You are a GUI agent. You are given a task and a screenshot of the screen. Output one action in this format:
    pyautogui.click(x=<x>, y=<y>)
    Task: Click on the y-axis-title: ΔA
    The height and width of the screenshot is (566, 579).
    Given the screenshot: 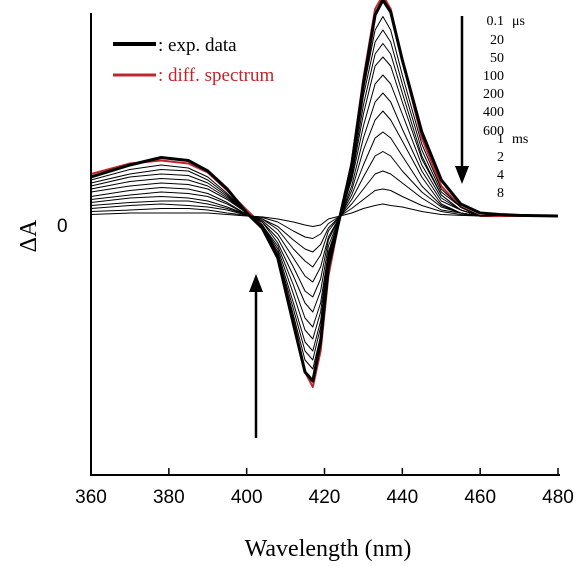 What is the action you would take?
    pyautogui.click(x=29, y=235)
    